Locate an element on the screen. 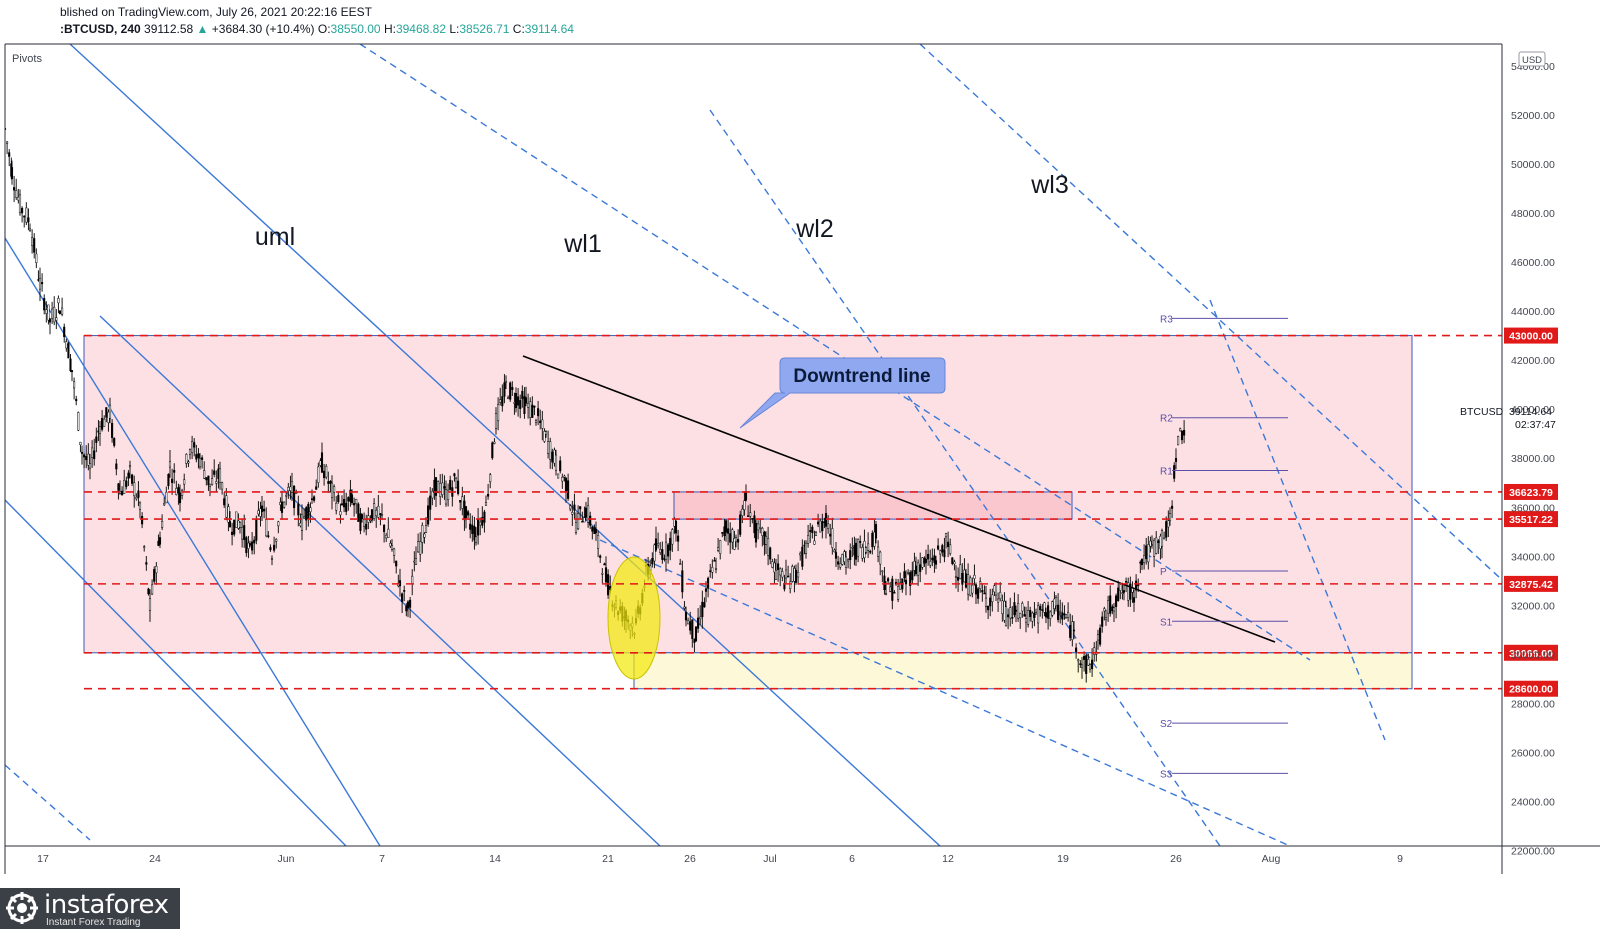 The width and height of the screenshot is (1600, 929). x-tick-label: 26 is located at coordinates (690, 859).